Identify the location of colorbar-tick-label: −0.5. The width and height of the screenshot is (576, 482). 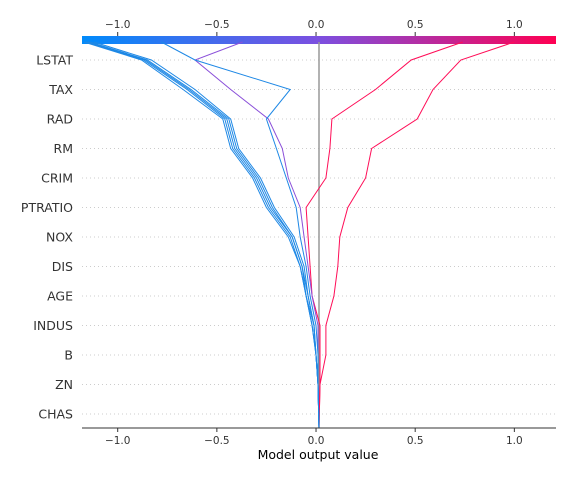
(217, 25).